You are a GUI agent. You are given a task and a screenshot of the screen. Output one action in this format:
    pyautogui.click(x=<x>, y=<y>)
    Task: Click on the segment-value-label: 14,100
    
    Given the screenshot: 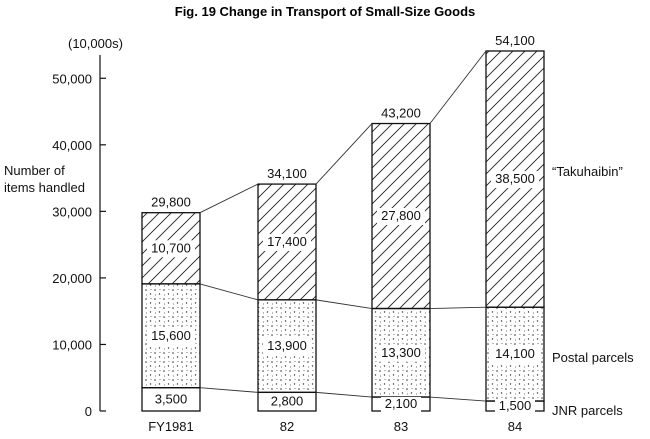 What is the action you would take?
    pyautogui.click(x=515, y=353)
    